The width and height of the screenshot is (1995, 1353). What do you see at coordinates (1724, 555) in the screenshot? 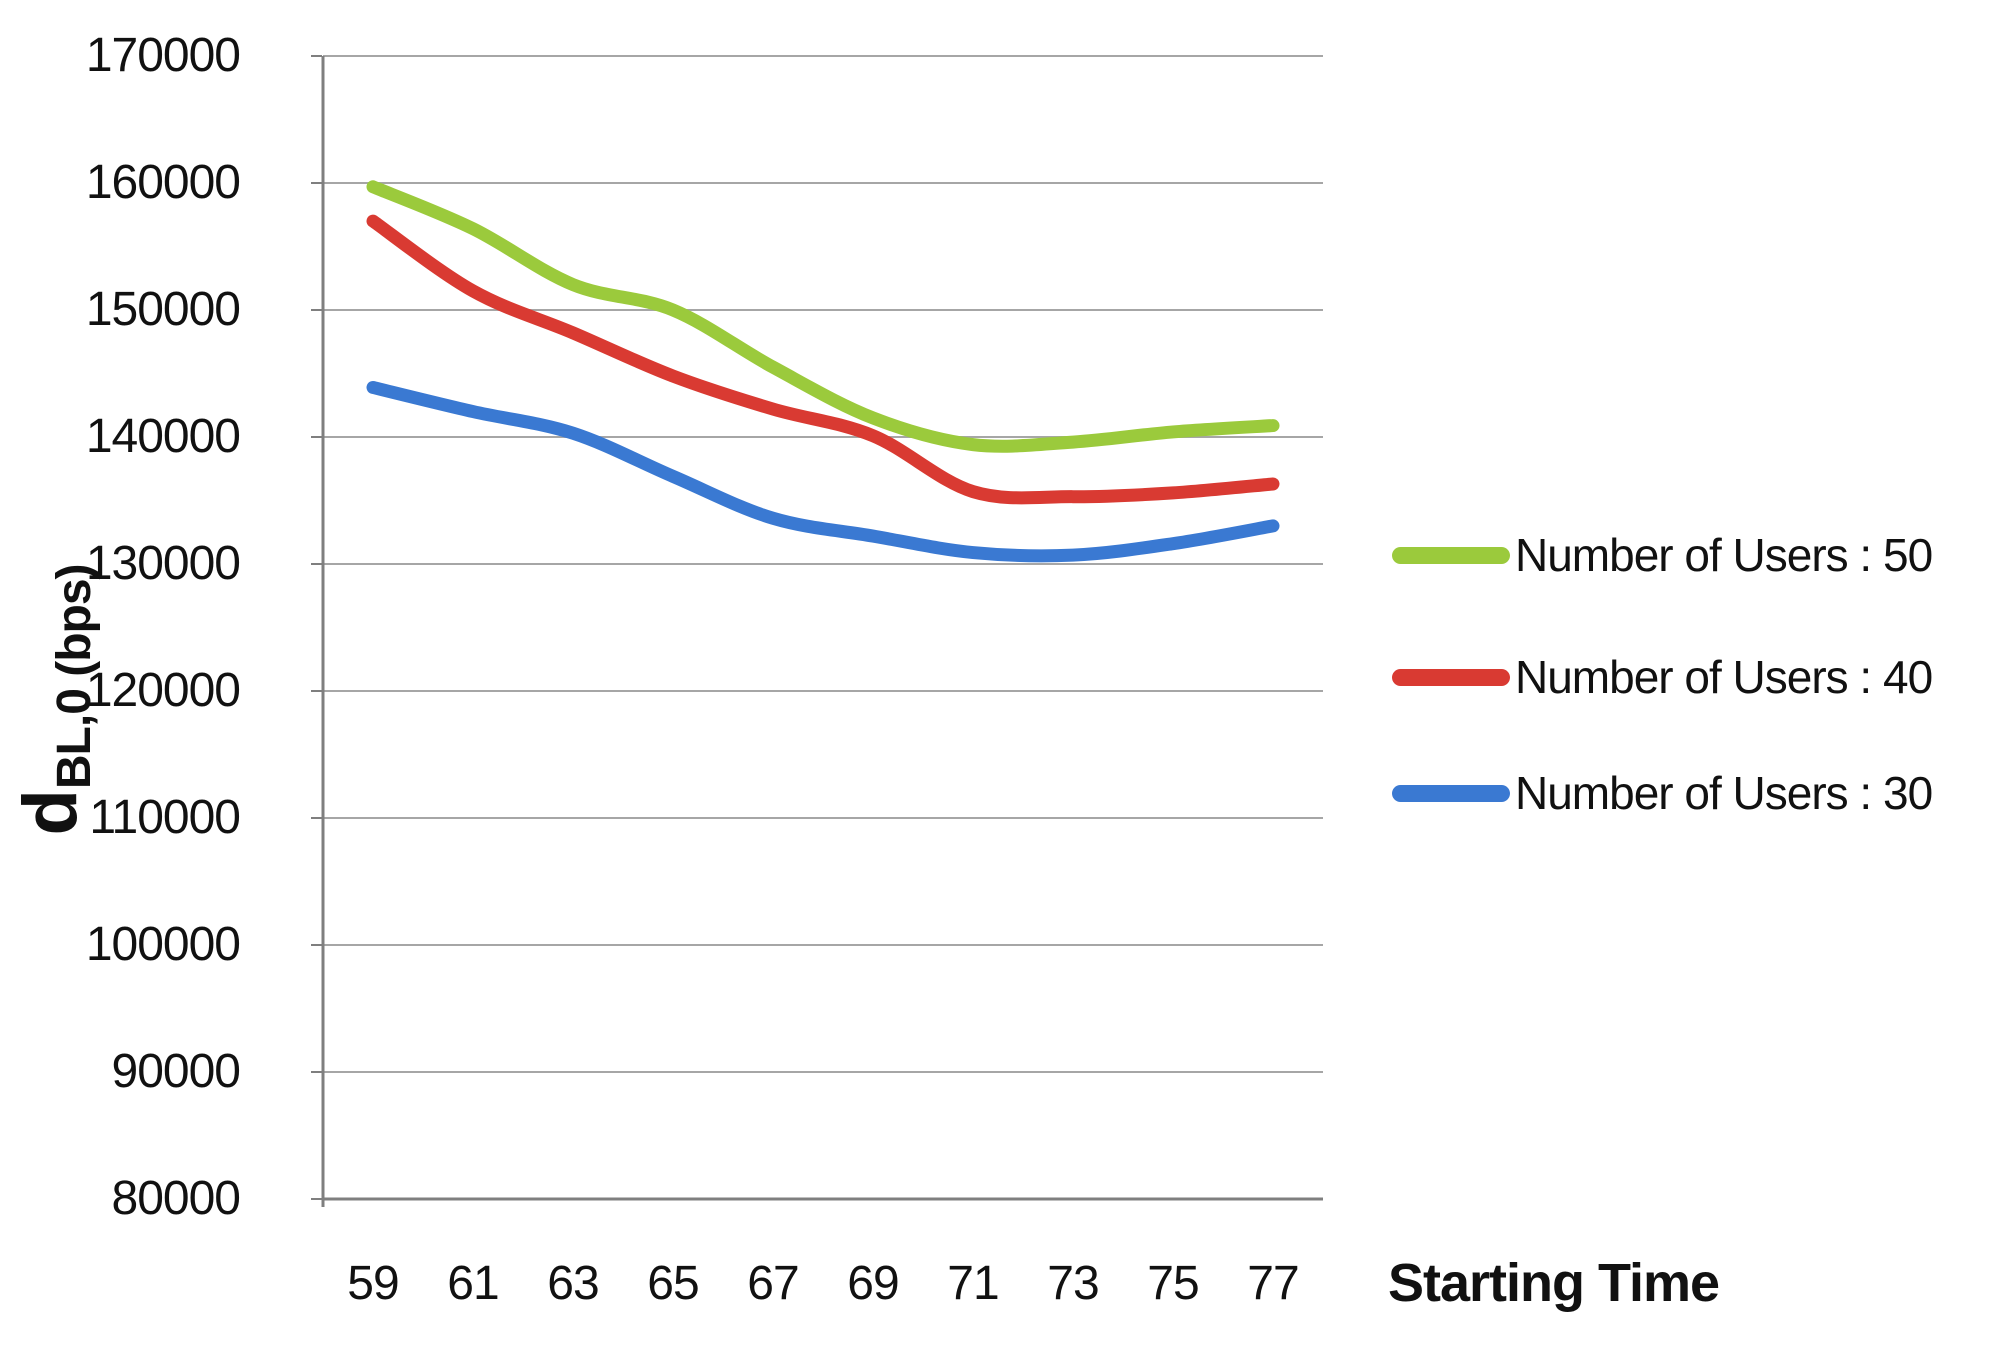
I see `legend-label-users-50: Number of Users : 50` at bounding box center [1724, 555].